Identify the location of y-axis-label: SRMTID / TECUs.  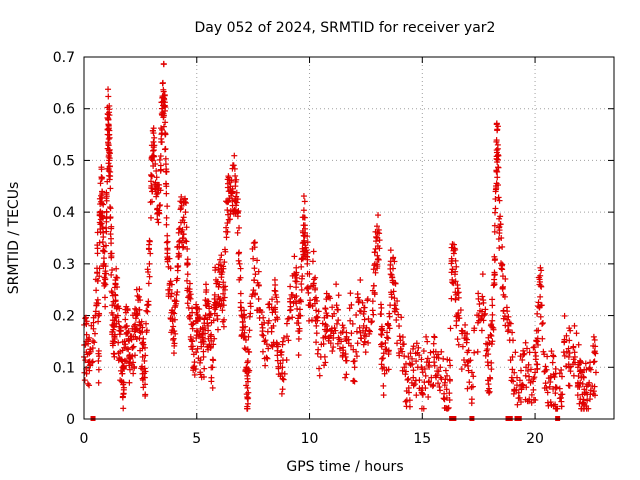
(14, 238).